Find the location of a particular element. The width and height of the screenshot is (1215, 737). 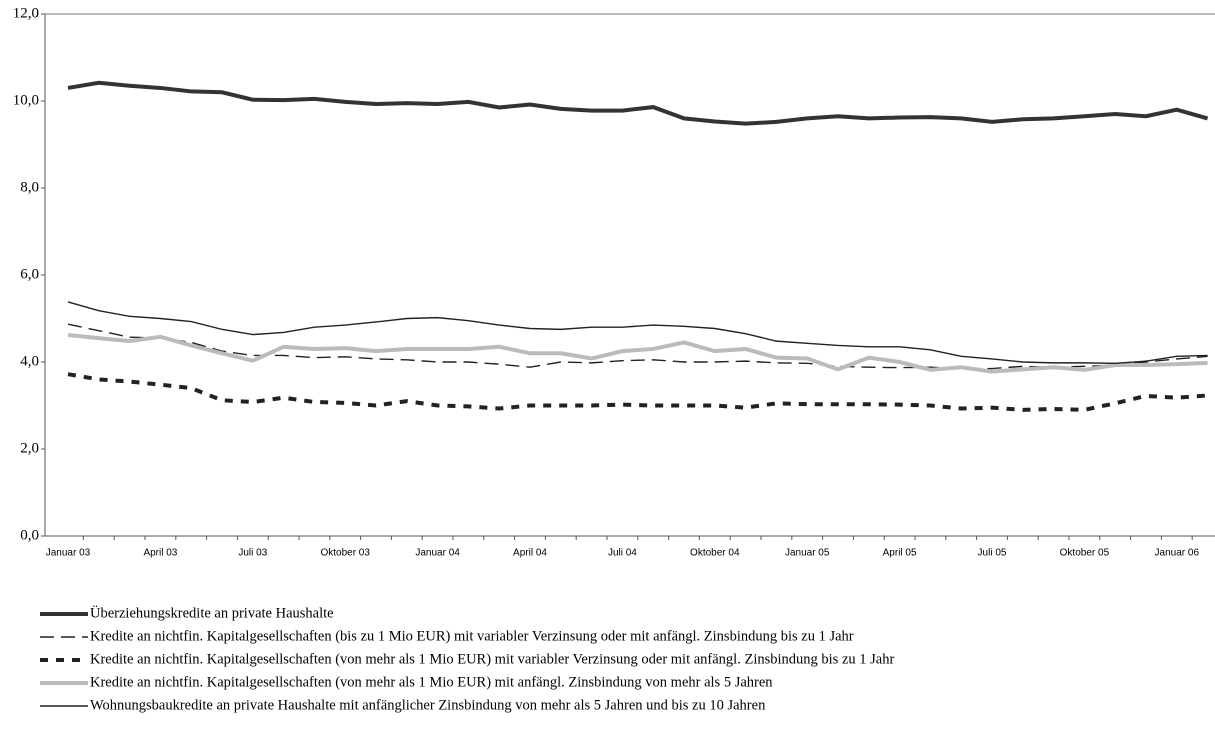

y-tick-label: 6,0 is located at coordinates (29, 274).